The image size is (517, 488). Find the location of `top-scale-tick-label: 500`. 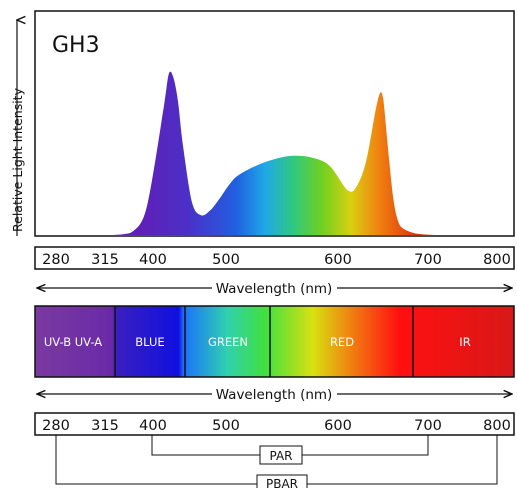

top-scale-tick-label: 500 is located at coordinates (226, 260).